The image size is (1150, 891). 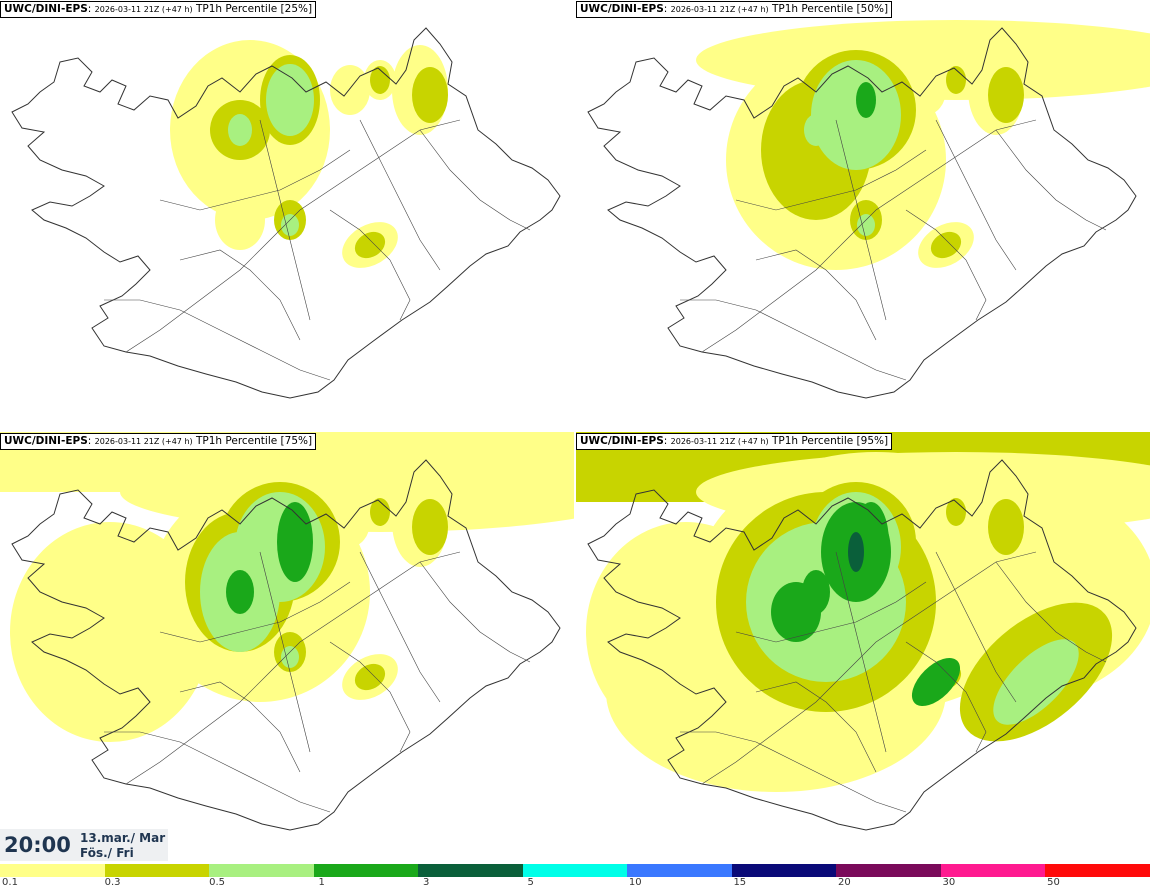 What do you see at coordinates (10, 882) in the screenshot?
I see `colorbar-tick-label: 0.1` at bounding box center [10, 882].